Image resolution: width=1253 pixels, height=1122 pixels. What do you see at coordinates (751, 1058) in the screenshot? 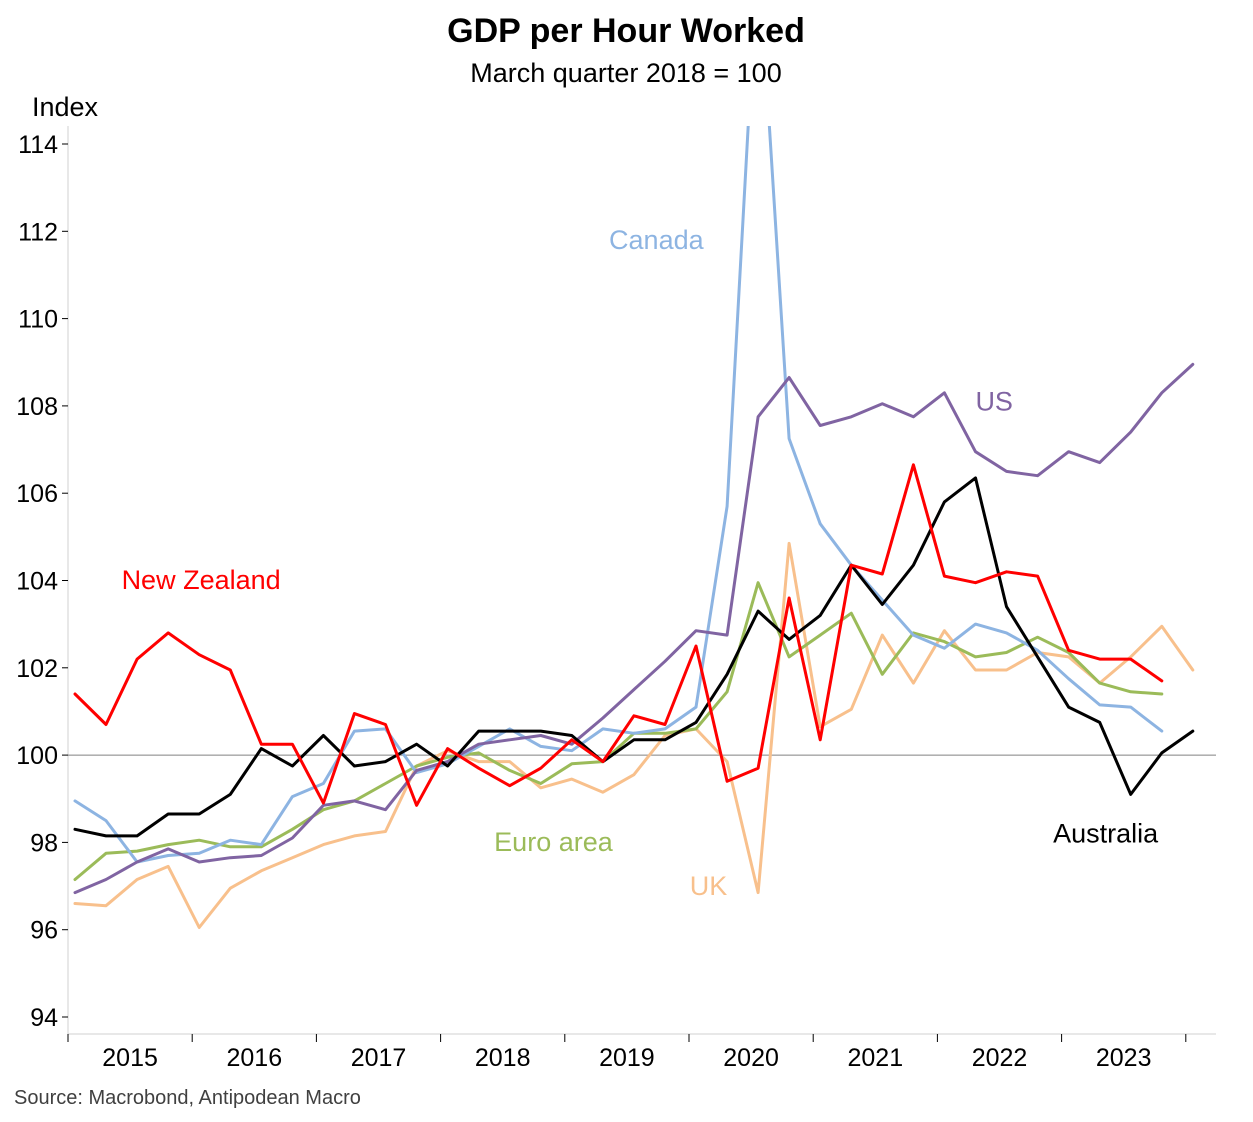
I see `x-tick-label: 2020` at bounding box center [751, 1058].